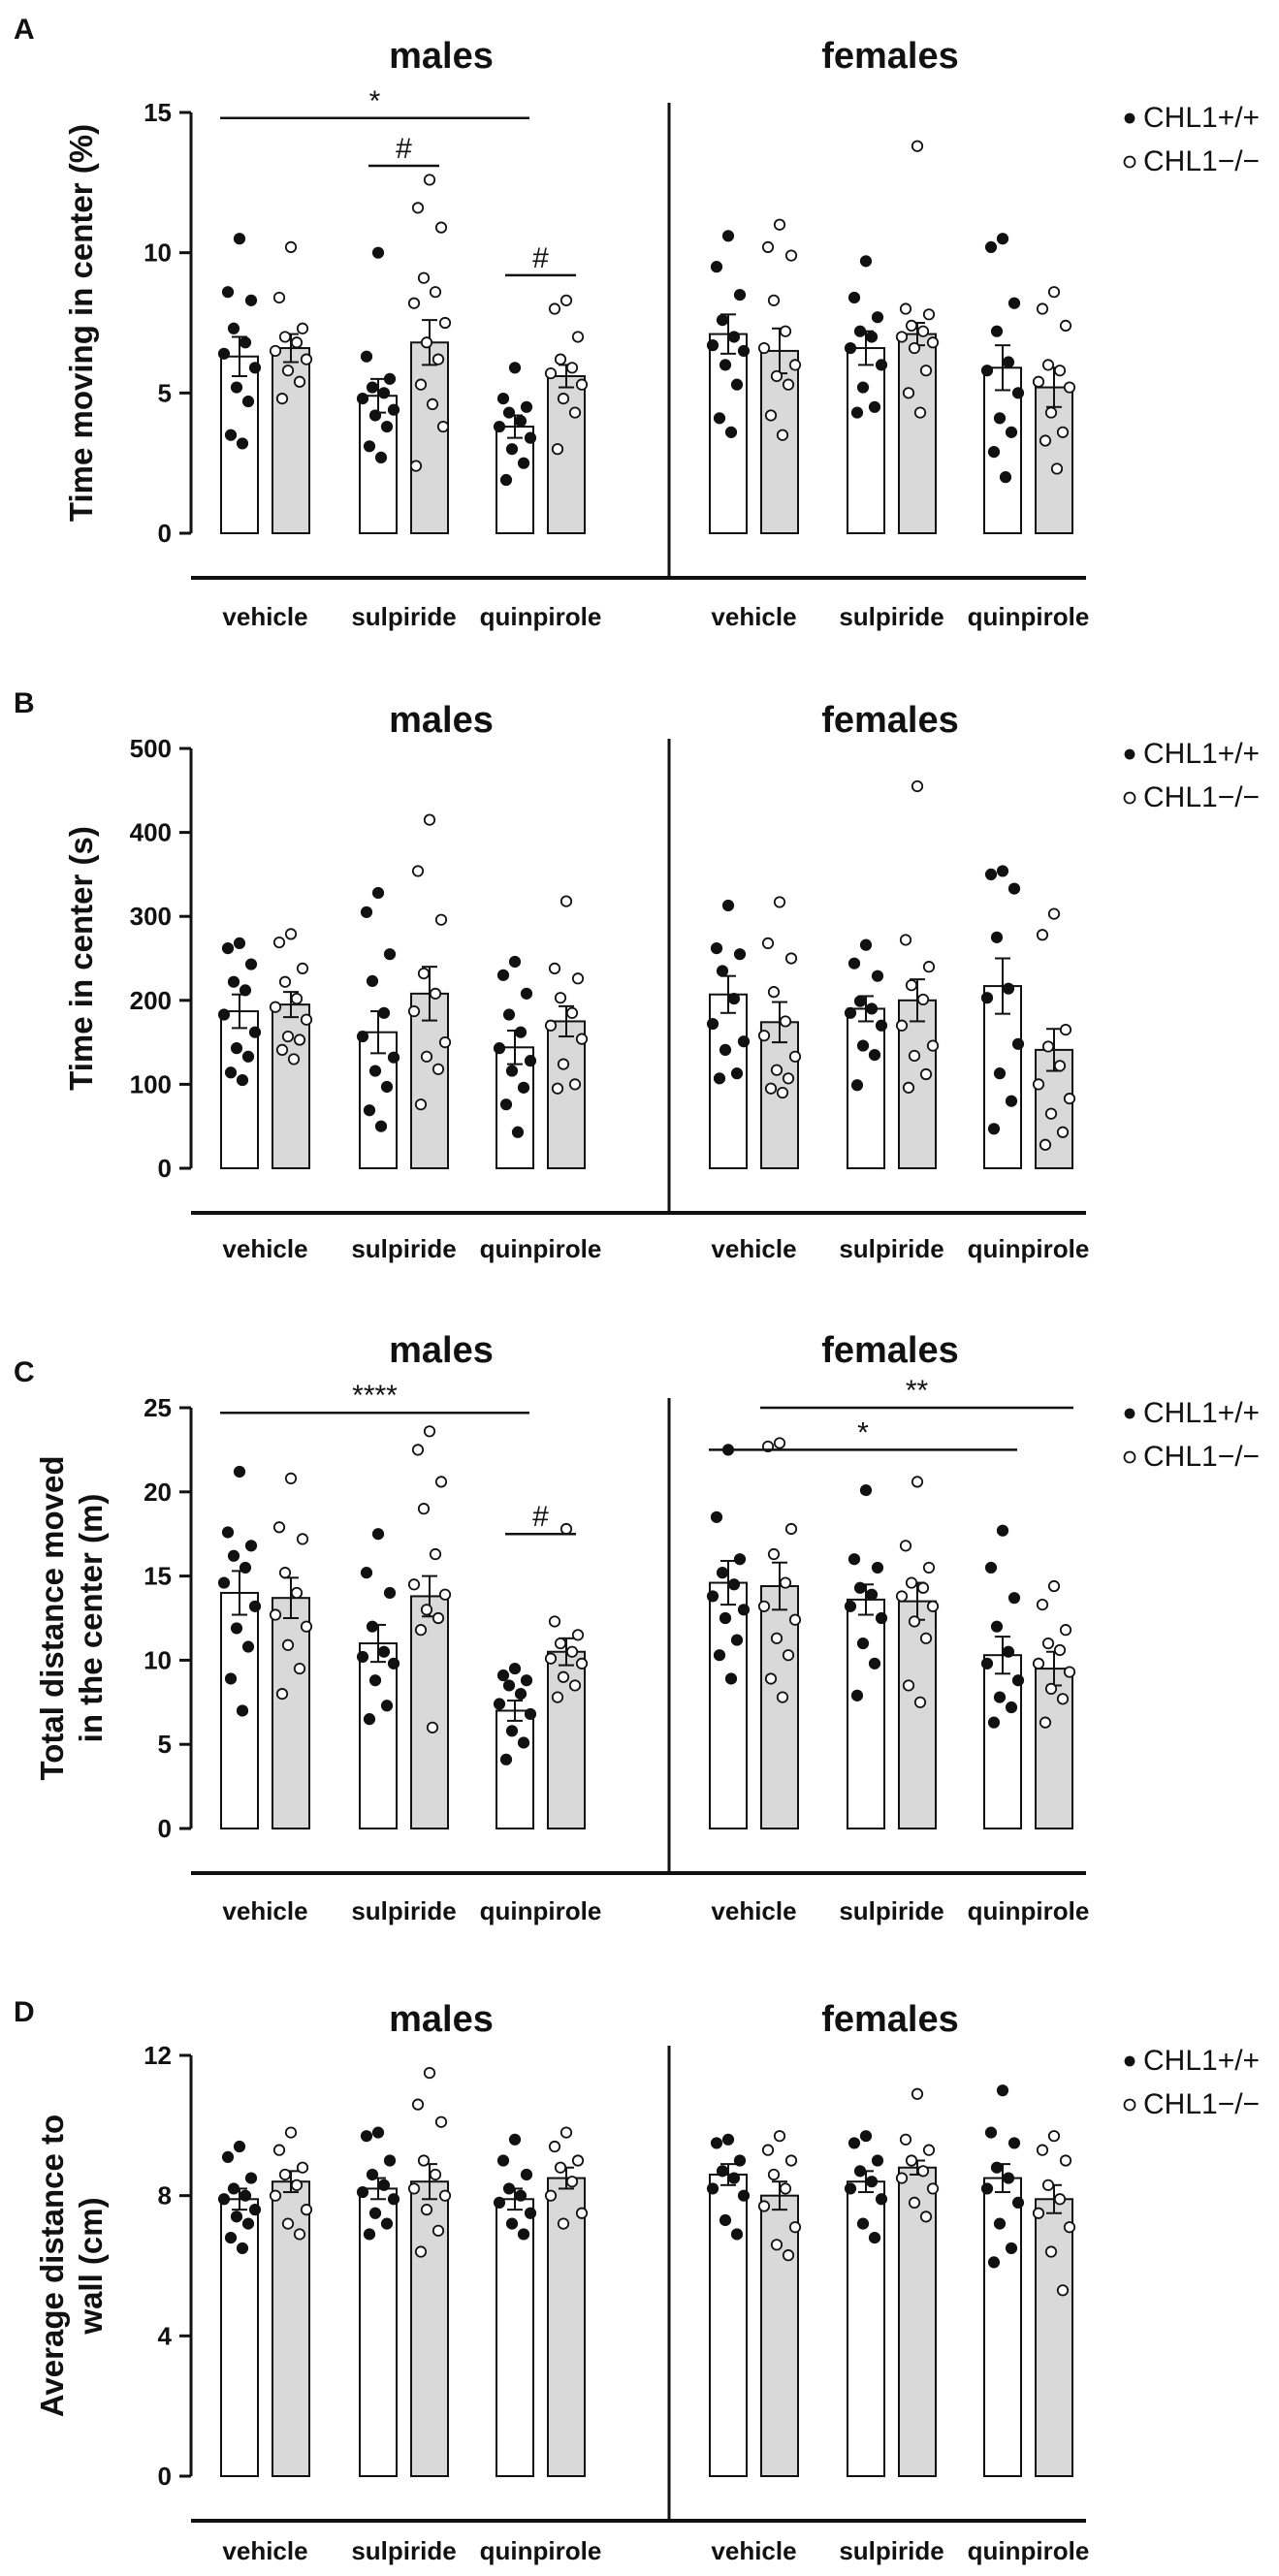 Image resolution: width=1279 pixels, height=2576 pixels. I want to click on title-females: females, so click(890, 1351).